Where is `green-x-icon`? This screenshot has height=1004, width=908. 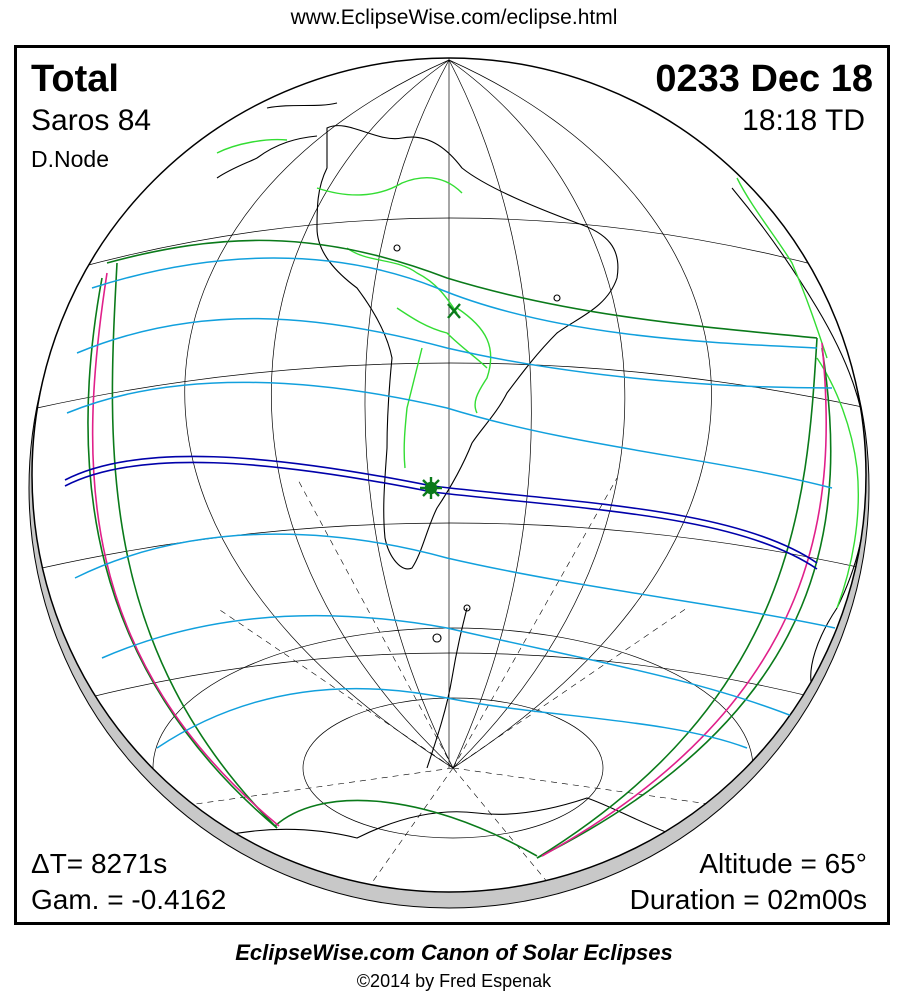 green-x-icon is located at coordinates (454, 311).